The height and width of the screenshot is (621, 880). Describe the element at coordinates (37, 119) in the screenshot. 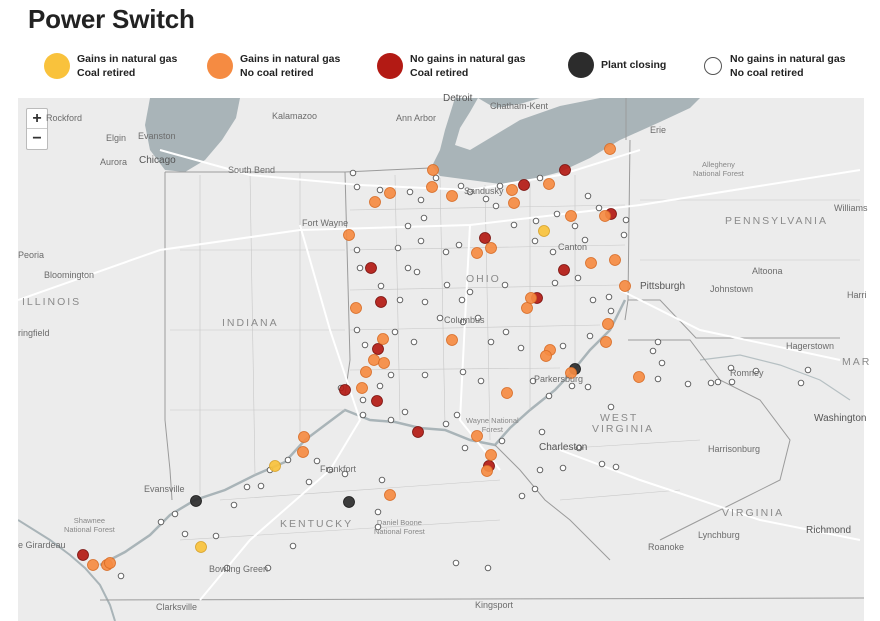

I see `zoom-in-button: +` at that location.